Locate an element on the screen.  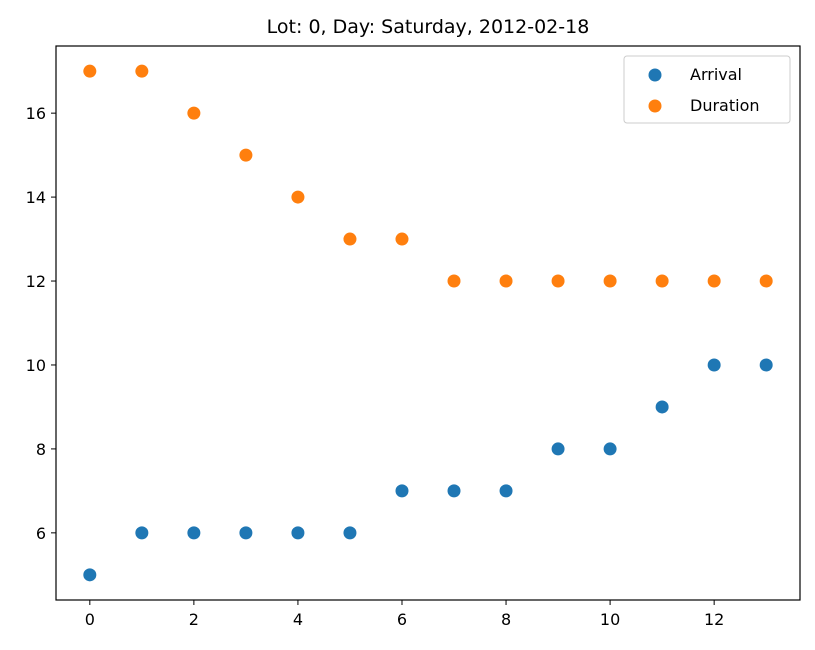
legend-label: Duration is located at coordinates (725, 105).